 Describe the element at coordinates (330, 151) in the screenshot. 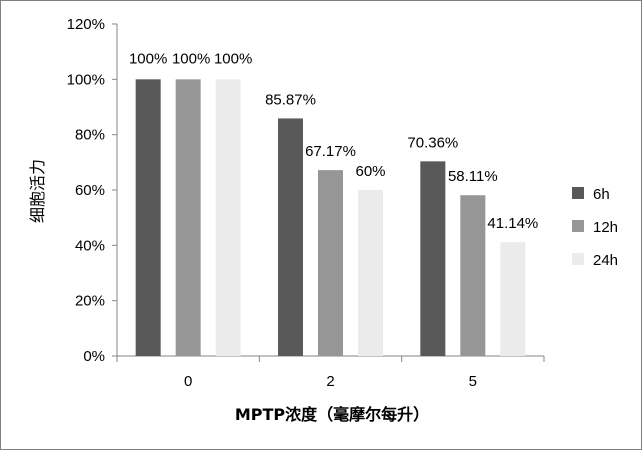

I see `data-label: 67.17%` at that location.